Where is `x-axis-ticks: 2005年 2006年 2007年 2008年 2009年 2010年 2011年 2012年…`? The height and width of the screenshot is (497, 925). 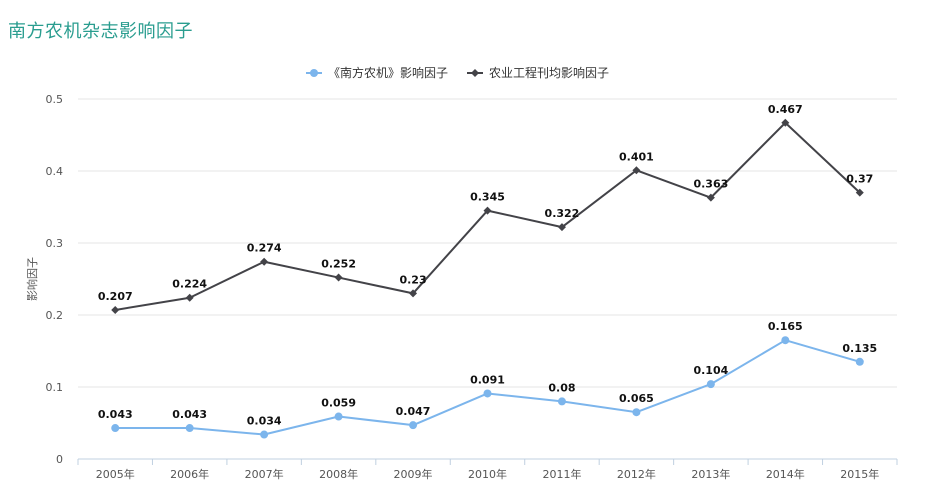
x-axis-ticks: 2005年 2006年 2007年 2008年 2009年 2010年 2011年 2012年… is located at coordinates (488, 474).